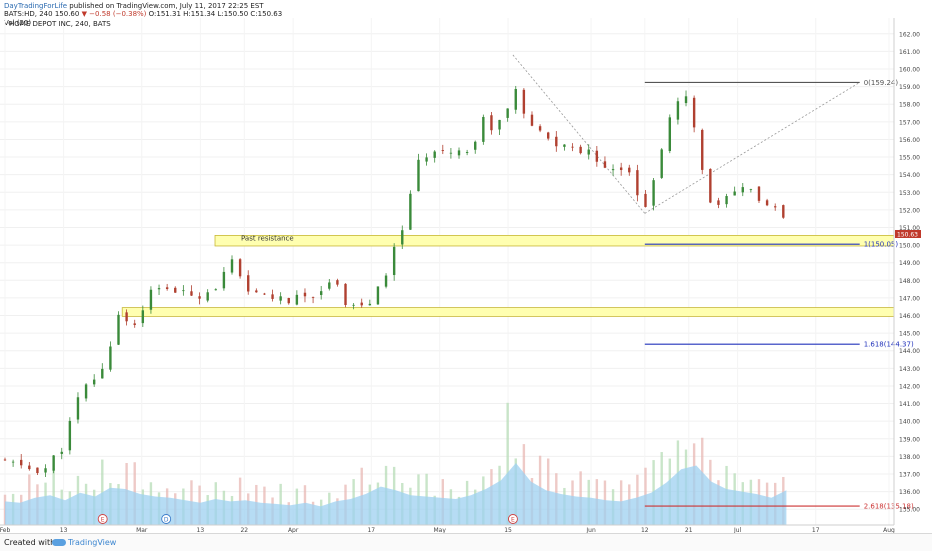 This screenshot has width=932, height=551. What do you see at coordinates (293, 530) in the screenshot?
I see `x-tick-label: Apr` at bounding box center [293, 530].